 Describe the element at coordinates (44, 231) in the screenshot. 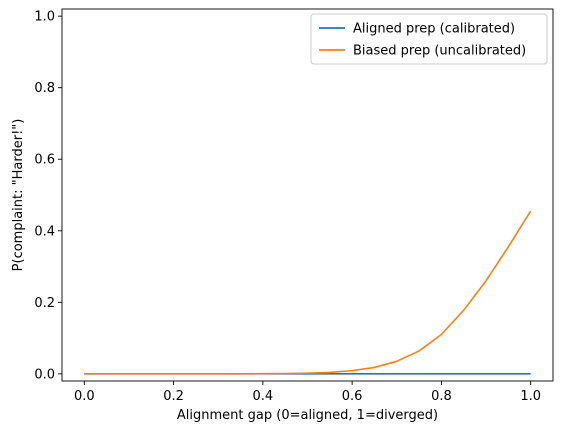

I see `y-tick-label: 0.4` at that location.